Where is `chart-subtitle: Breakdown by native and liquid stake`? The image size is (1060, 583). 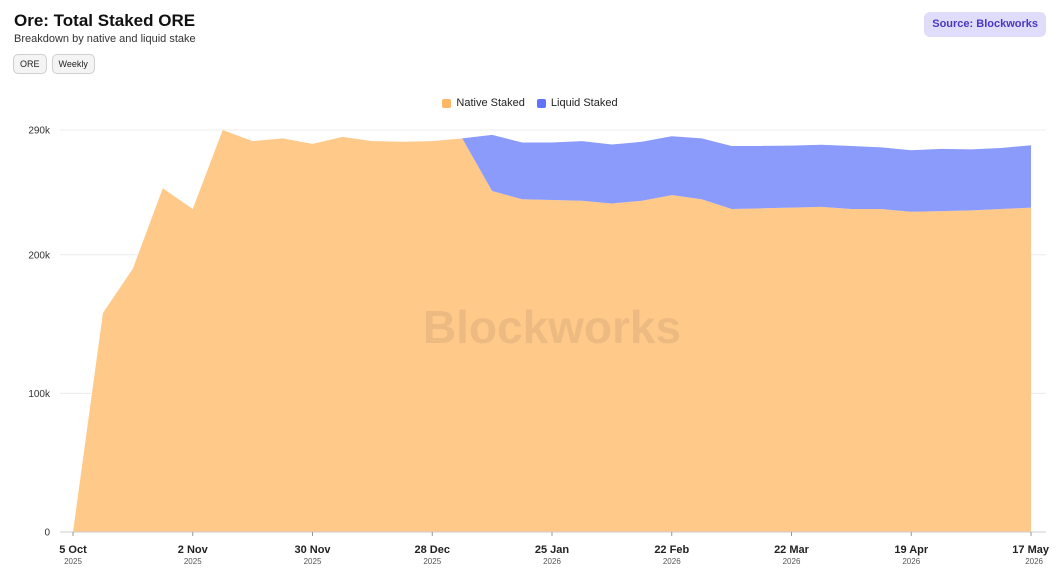 chart-subtitle: Breakdown by native and liquid stake is located at coordinates (105, 39).